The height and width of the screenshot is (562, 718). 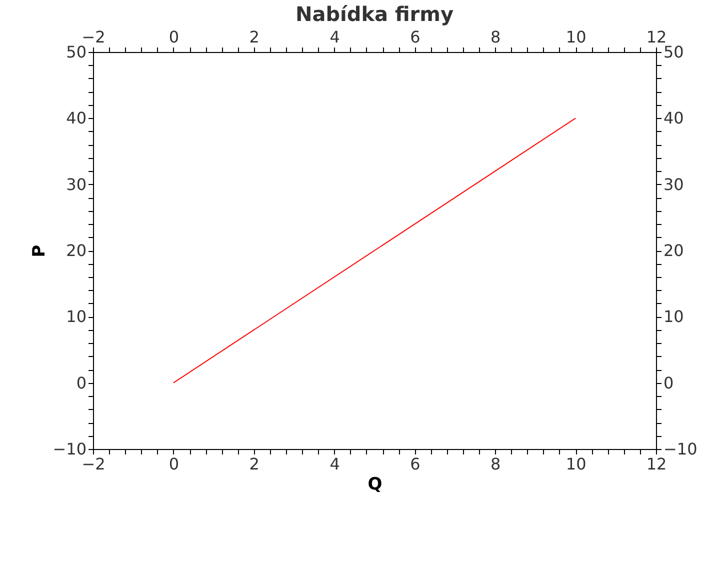 I want to click on x-tick-label: 2, so click(x=254, y=464).